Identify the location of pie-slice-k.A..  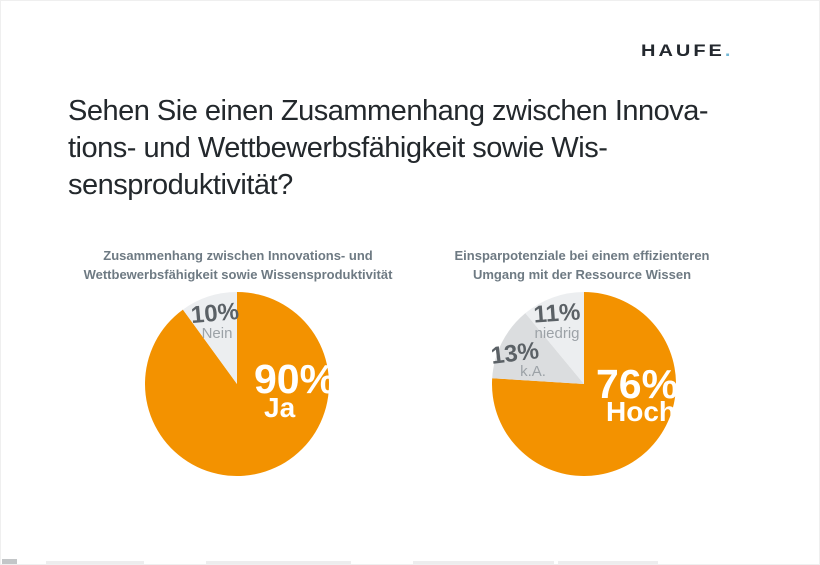
(538, 348).